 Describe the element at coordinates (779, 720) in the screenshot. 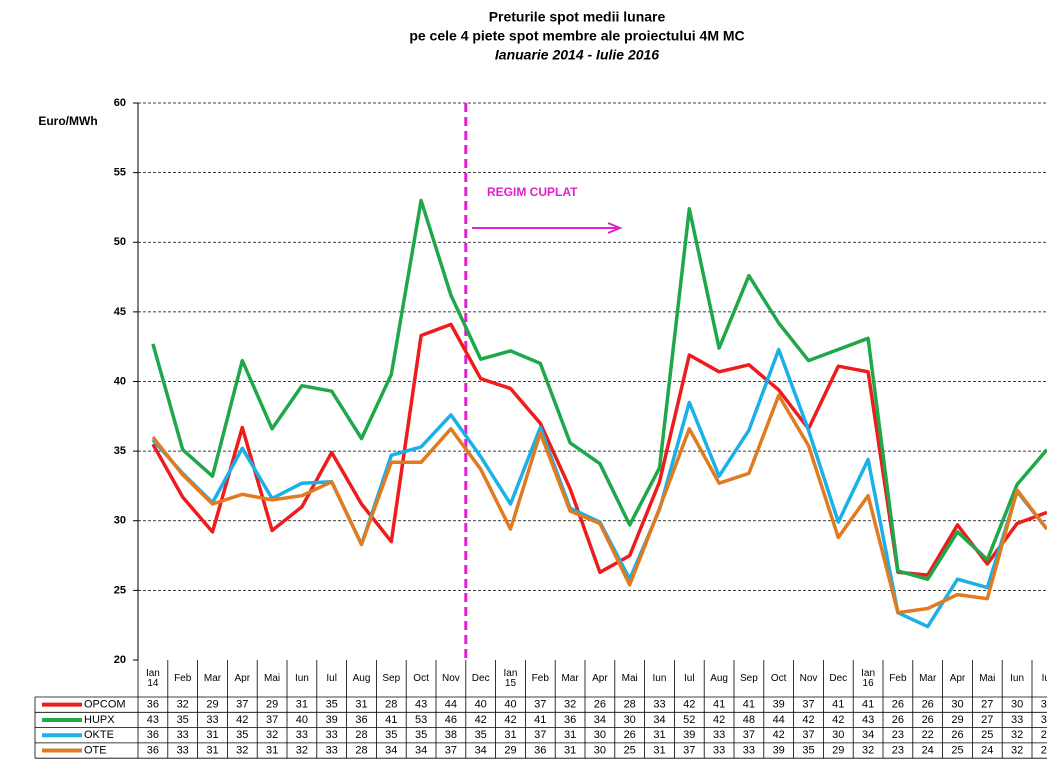

I see `table-value: 44` at that location.